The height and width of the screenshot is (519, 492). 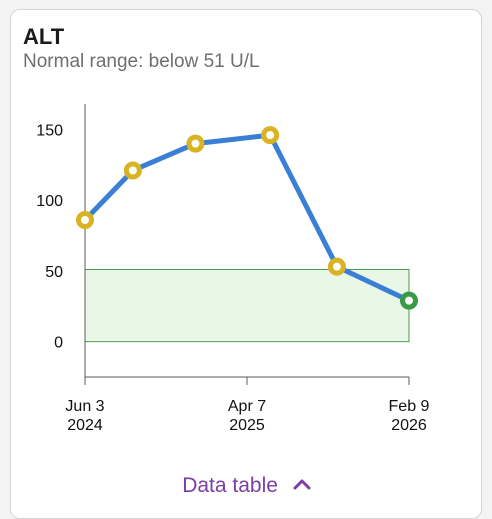 What do you see at coordinates (58, 343) in the screenshot?
I see `y-tick-label: 0` at bounding box center [58, 343].